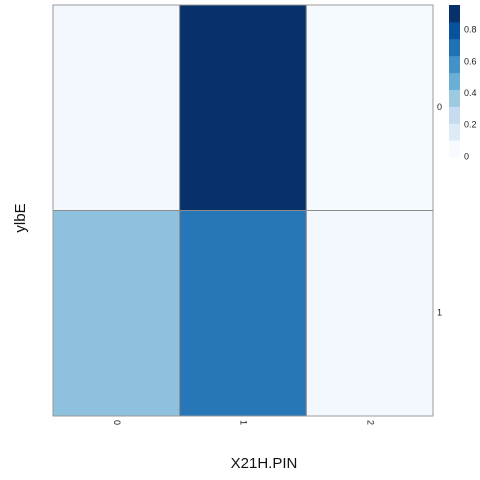 The height and width of the screenshot is (480, 480). What do you see at coordinates (463, 83) in the screenshot?
I see `colorbar: 0 0.2 0.4 0.6 0.8` at bounding box center [463, 83].